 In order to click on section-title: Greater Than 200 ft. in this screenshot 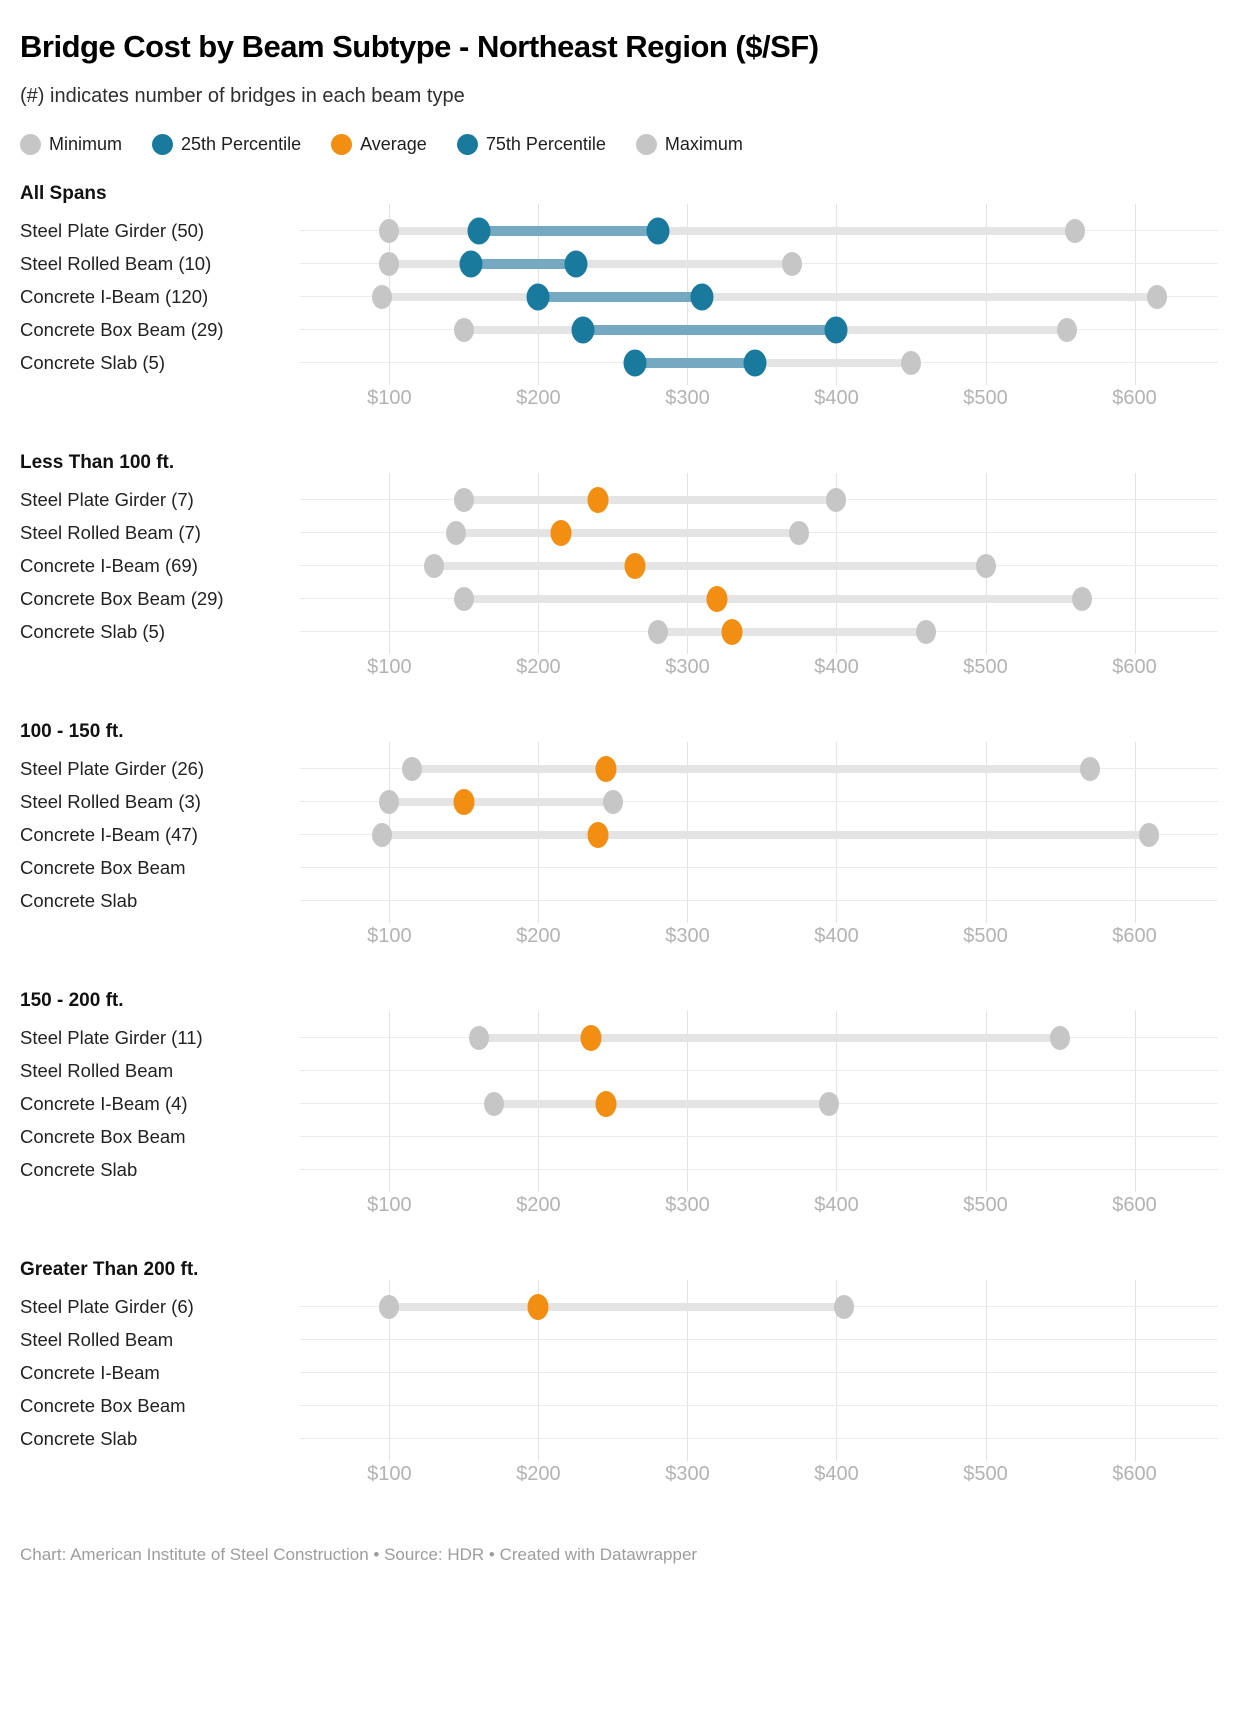, I will do `click(109, 1270)`.